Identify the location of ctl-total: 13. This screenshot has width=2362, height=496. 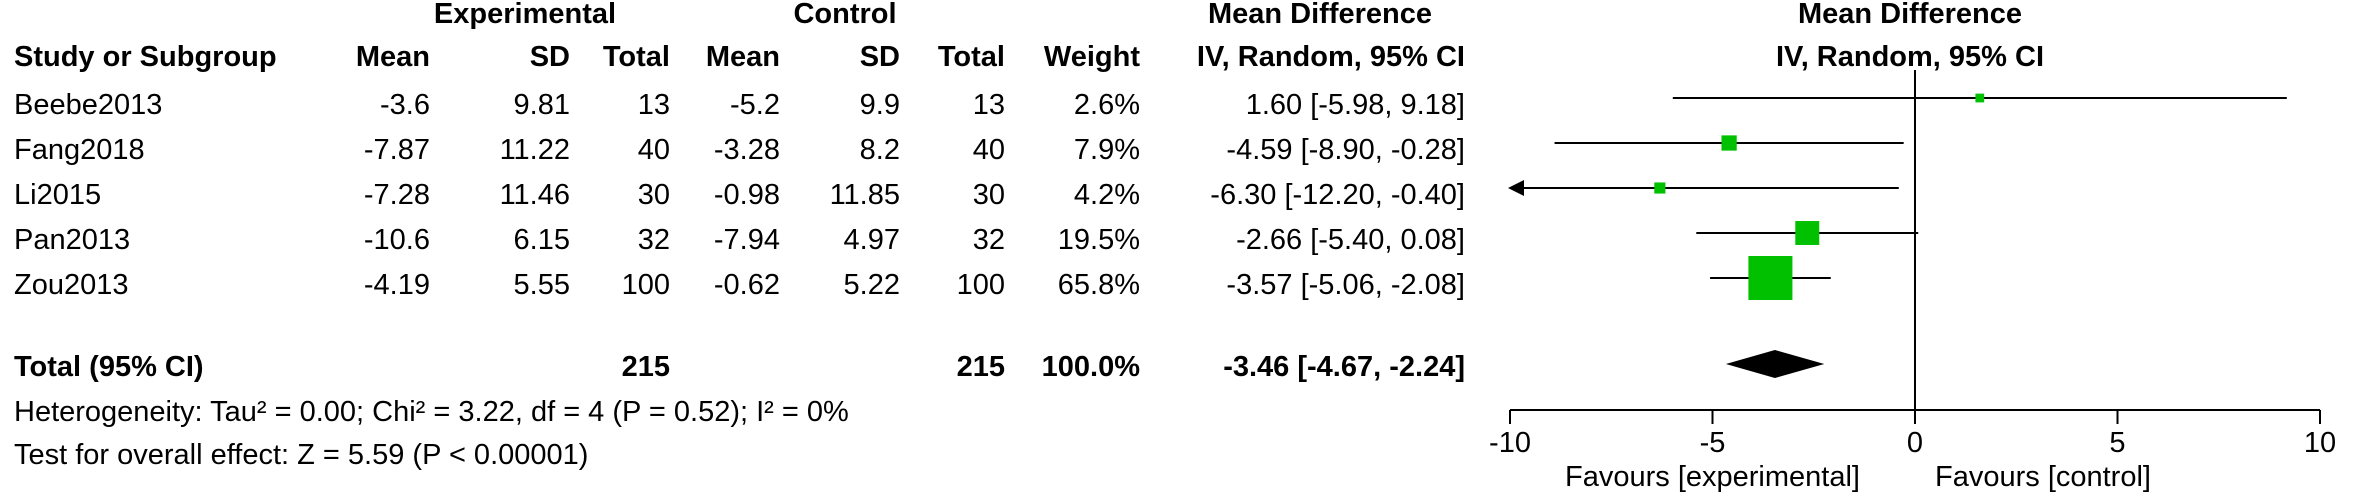
(988, 105).